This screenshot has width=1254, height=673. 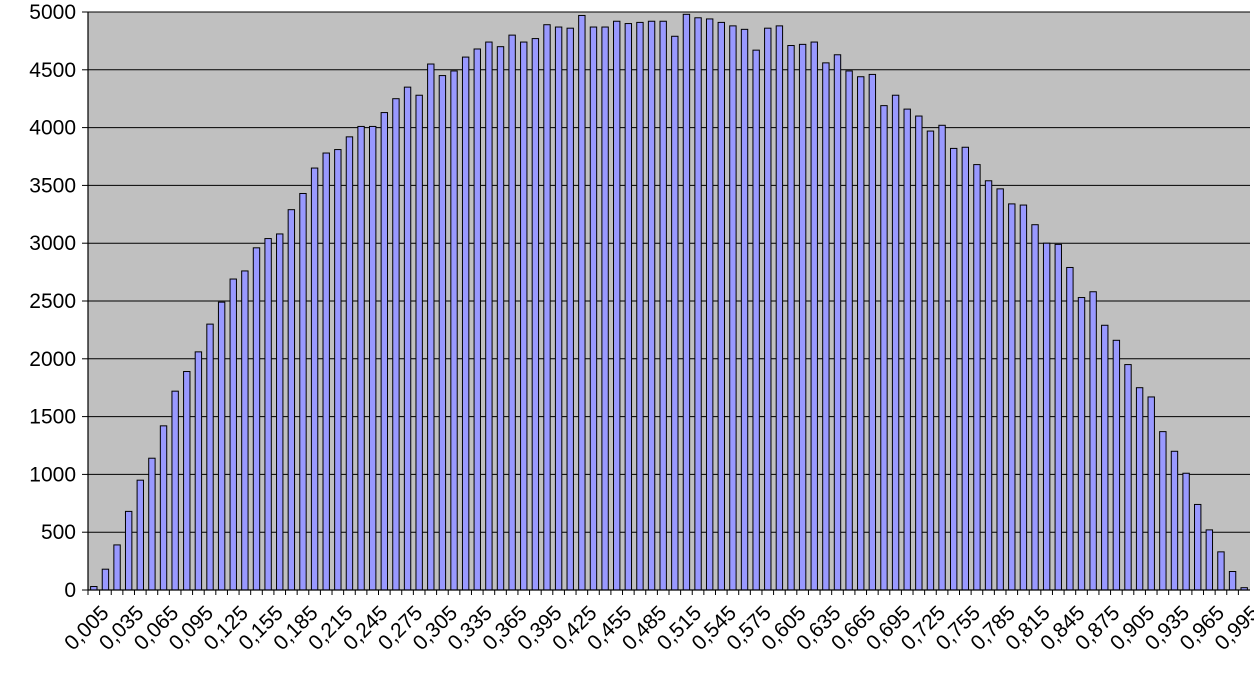 I want to click on bar-0,275, so click(x=407, y=338).